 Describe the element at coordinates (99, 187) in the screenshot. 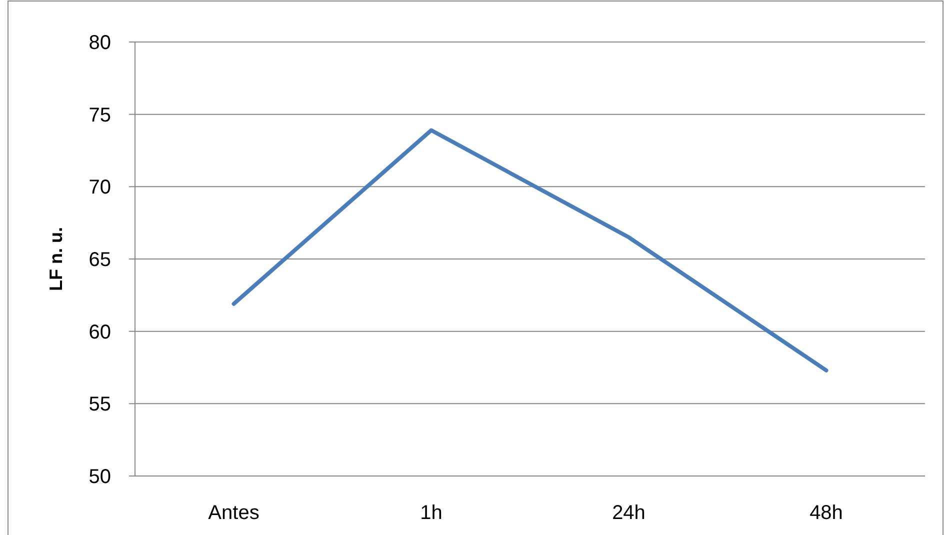

I see `y-tick-label: 70` at that location.